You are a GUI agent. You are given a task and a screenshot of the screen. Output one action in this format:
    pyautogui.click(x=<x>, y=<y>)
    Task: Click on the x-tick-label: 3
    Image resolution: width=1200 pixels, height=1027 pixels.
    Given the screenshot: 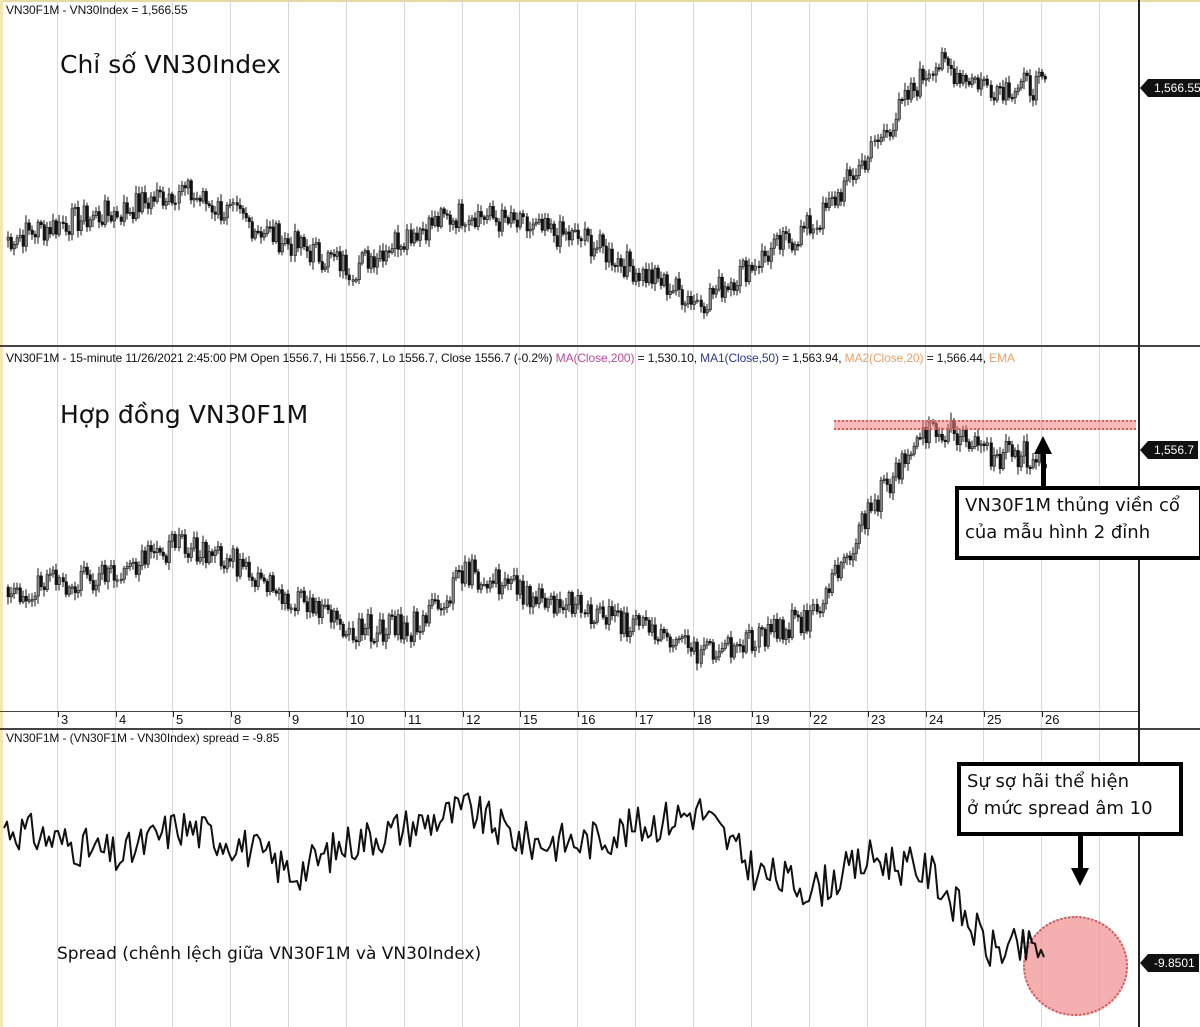 What is the action you would take?
    pyautogui.click(x=63, y=719)
    